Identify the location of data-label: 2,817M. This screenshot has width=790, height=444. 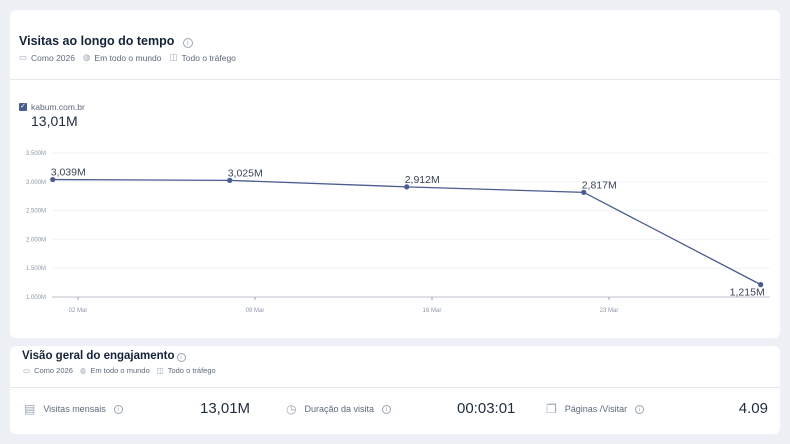
(599, 185).